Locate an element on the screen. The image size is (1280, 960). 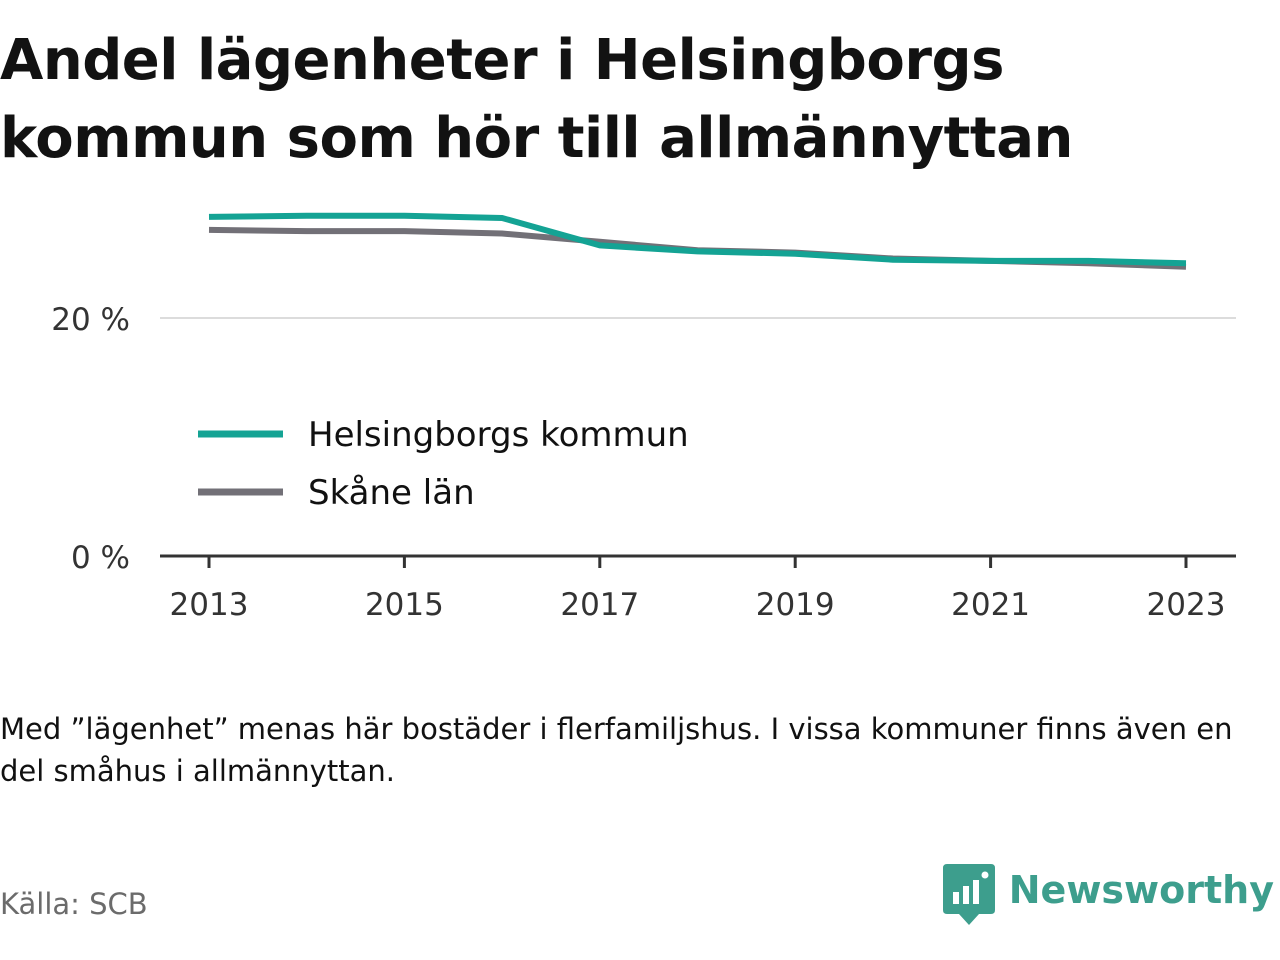
y-tick-label: 20 % is located at coordinates (90, 320).